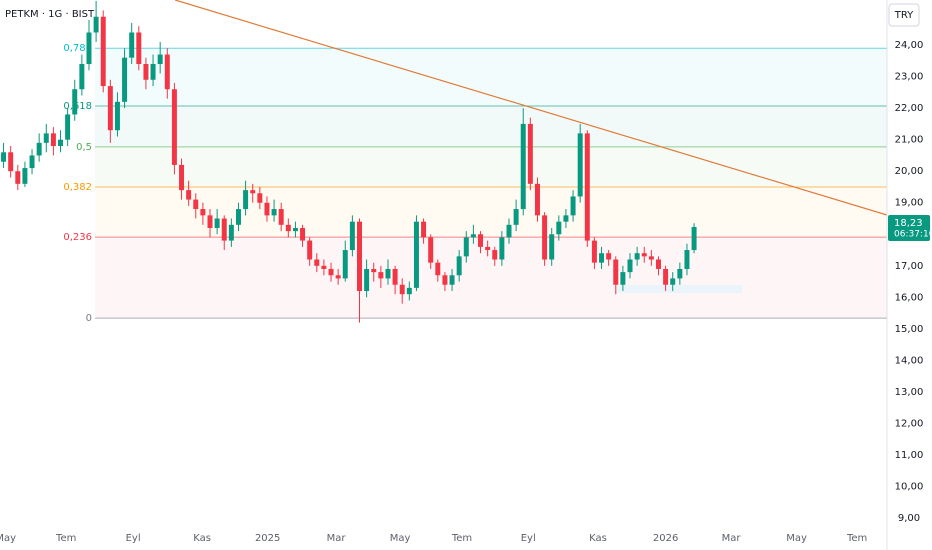 The width and height of the screenshot is (932, 550). I want to click on fib-label: 0,382, so click(77, 187).